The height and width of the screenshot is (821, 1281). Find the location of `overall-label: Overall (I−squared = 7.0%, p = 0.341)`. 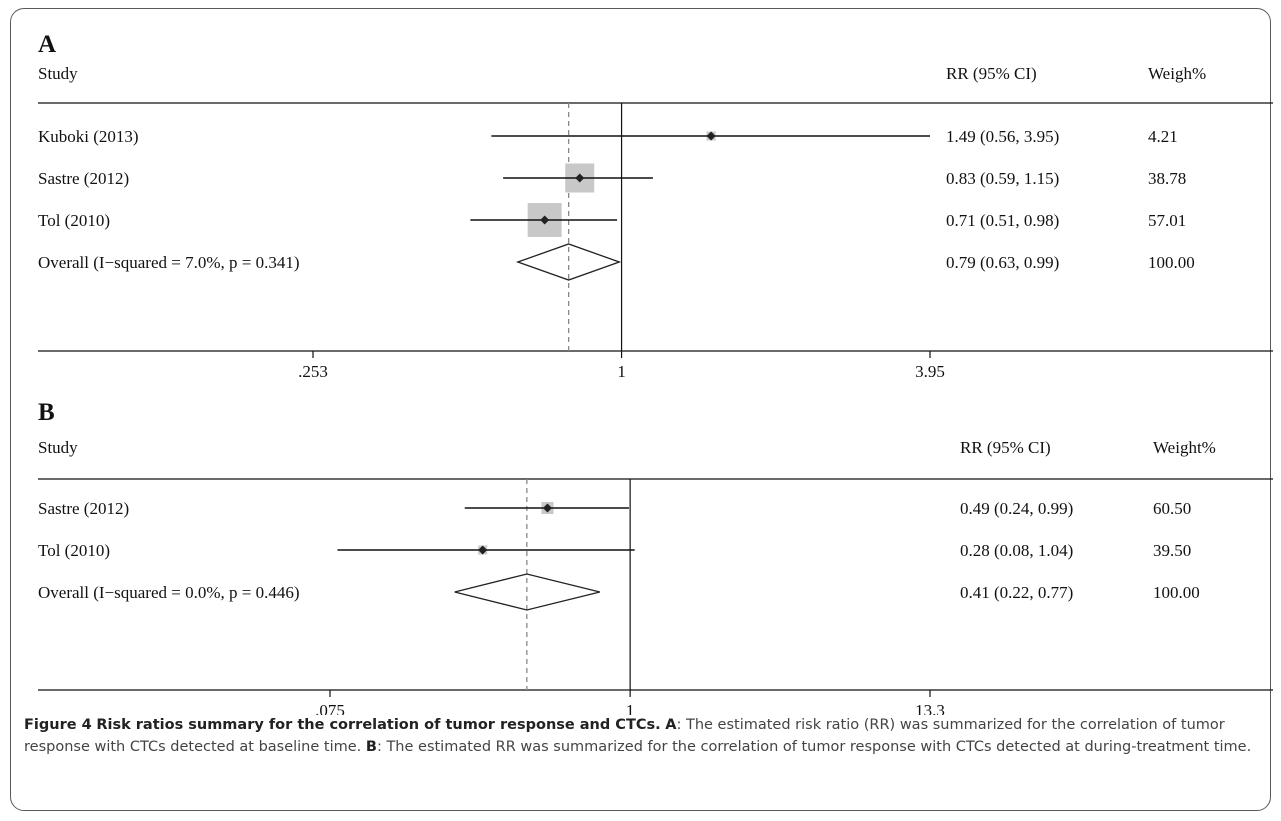

overall-label: Overall (I−squared = 7.0%, p = 0.341) is located at coordinates (169, 262).